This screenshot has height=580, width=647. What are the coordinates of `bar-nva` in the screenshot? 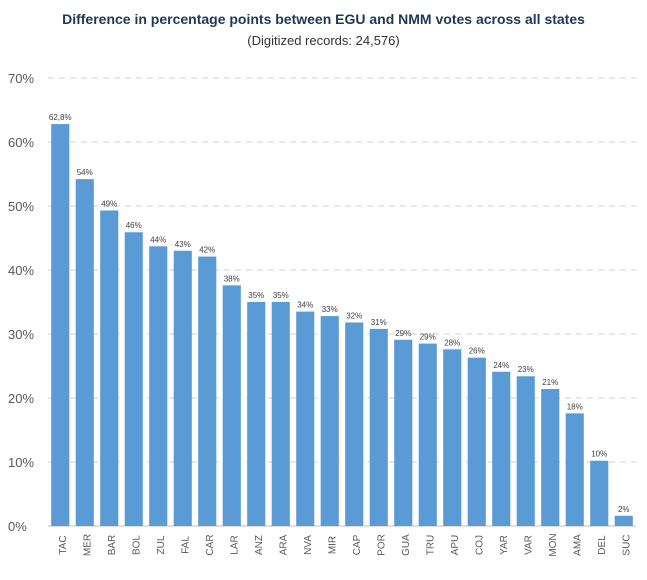 It's located at (305, 418).